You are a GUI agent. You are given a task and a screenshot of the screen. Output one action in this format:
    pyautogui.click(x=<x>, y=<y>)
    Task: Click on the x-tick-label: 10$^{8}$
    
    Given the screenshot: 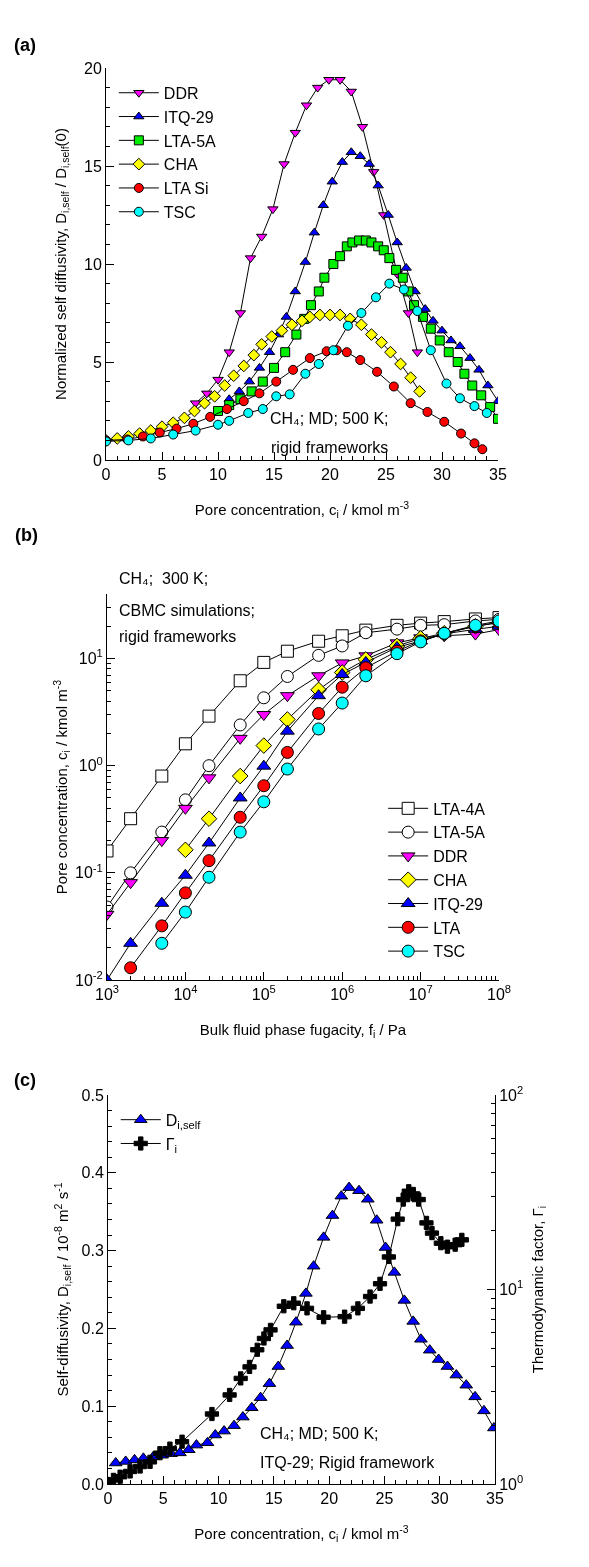 What is the action you would take?
    pyautogui.click(x=499, y=993)
    